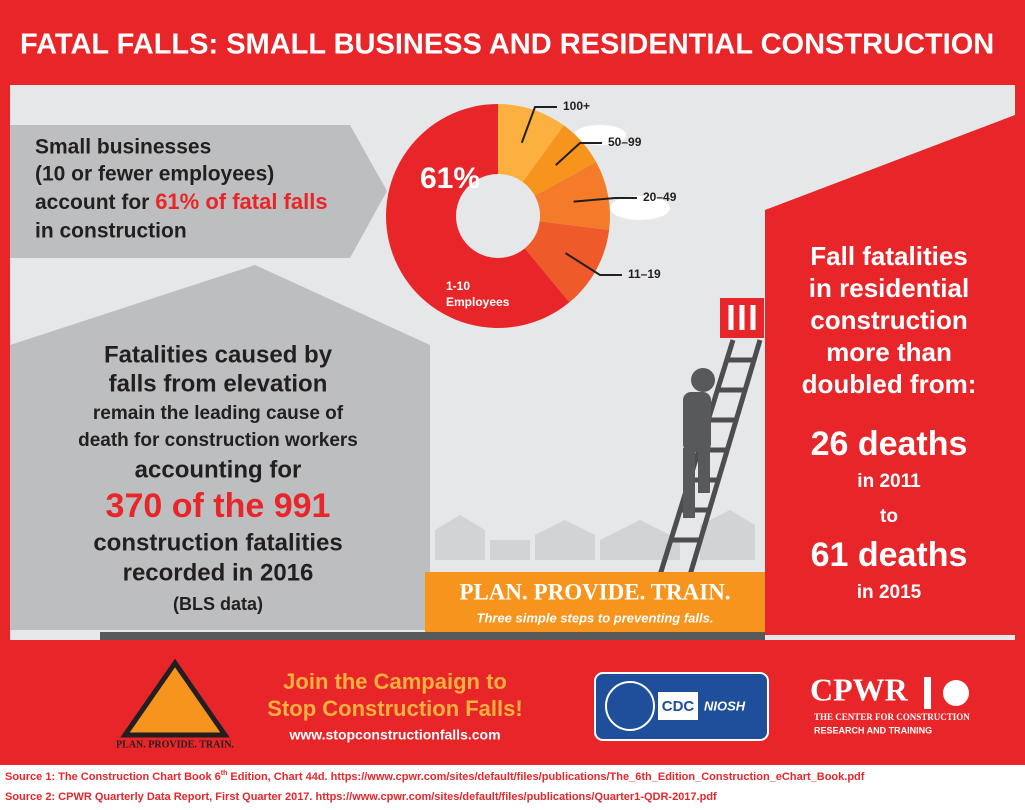  I want to click on arrow-shape, so click(198, 191).